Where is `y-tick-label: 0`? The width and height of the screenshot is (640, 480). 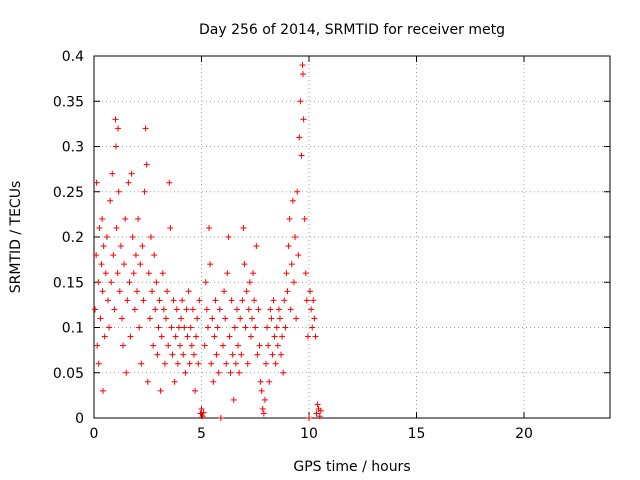
y-tick-label: 0 is located at coordinates (79, 419).